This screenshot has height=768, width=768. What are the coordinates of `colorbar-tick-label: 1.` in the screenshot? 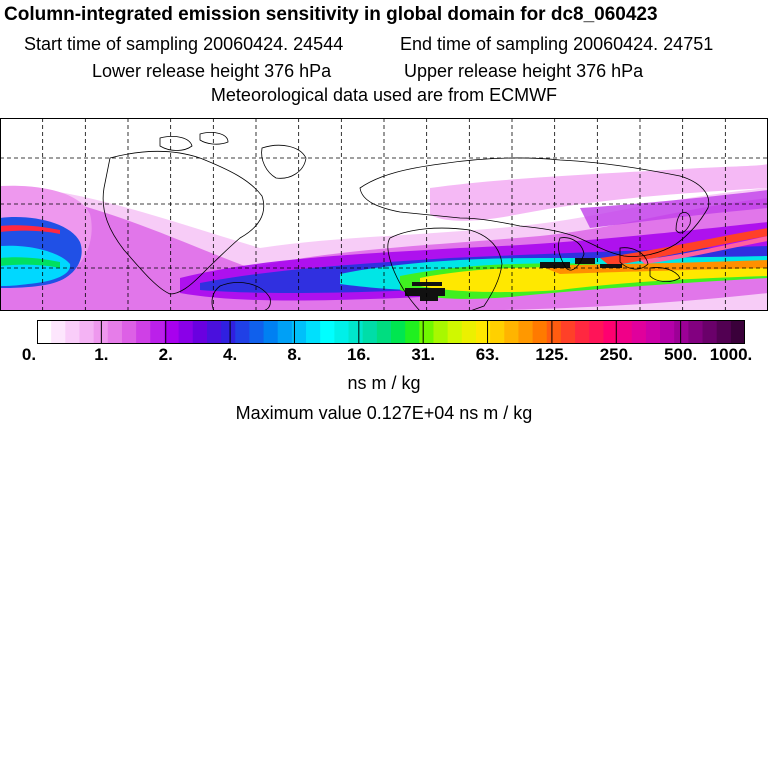 It's located at (101, 354).